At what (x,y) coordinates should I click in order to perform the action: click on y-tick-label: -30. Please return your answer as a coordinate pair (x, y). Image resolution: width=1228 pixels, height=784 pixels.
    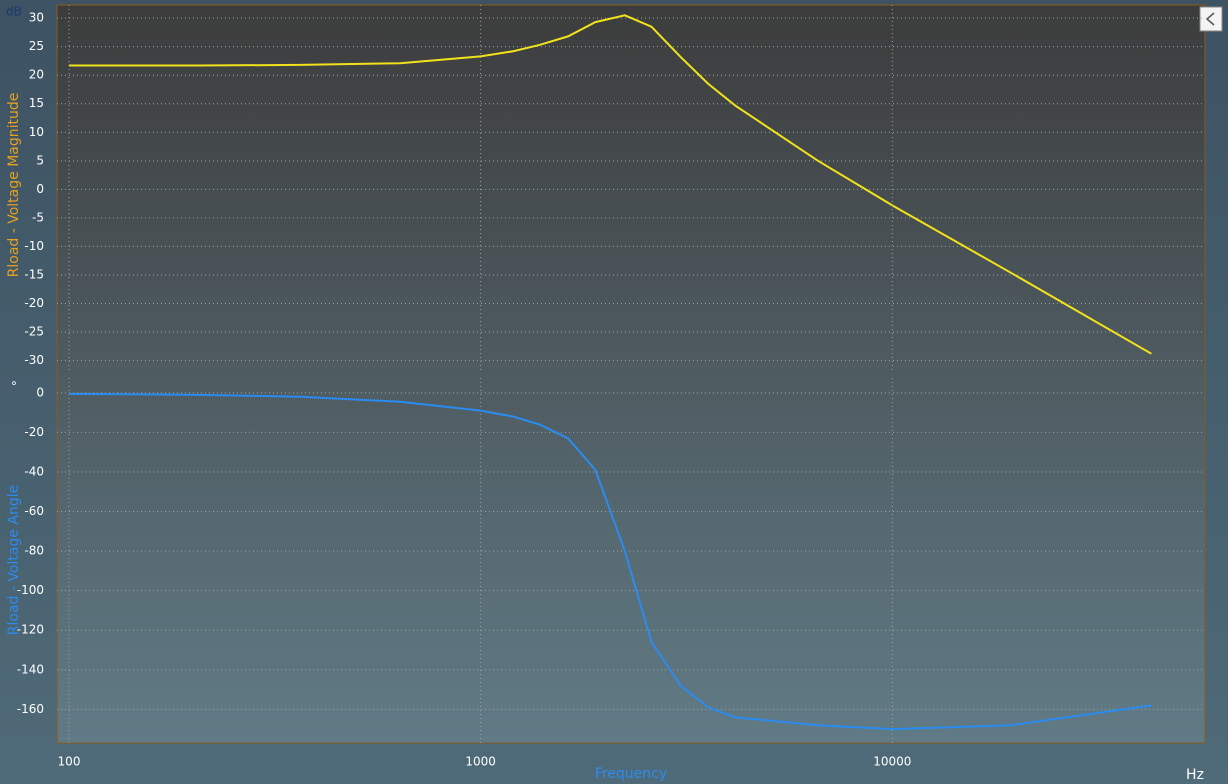
    Looking at the image, I should click on (34, 360).